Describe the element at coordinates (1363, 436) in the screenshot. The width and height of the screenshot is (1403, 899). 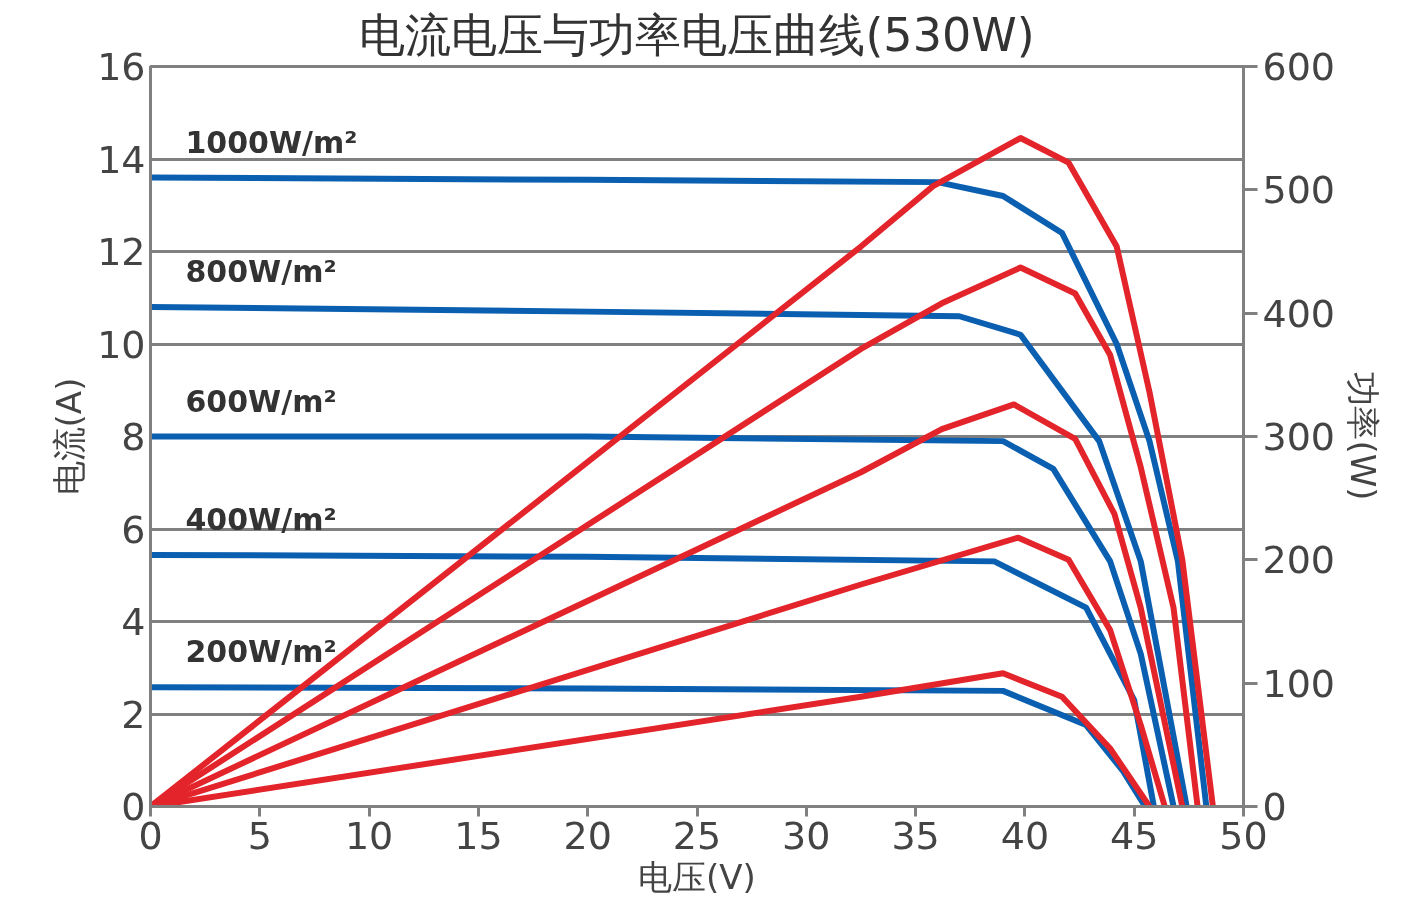
I see `y2-axis-title: 功率(W)` at that location.